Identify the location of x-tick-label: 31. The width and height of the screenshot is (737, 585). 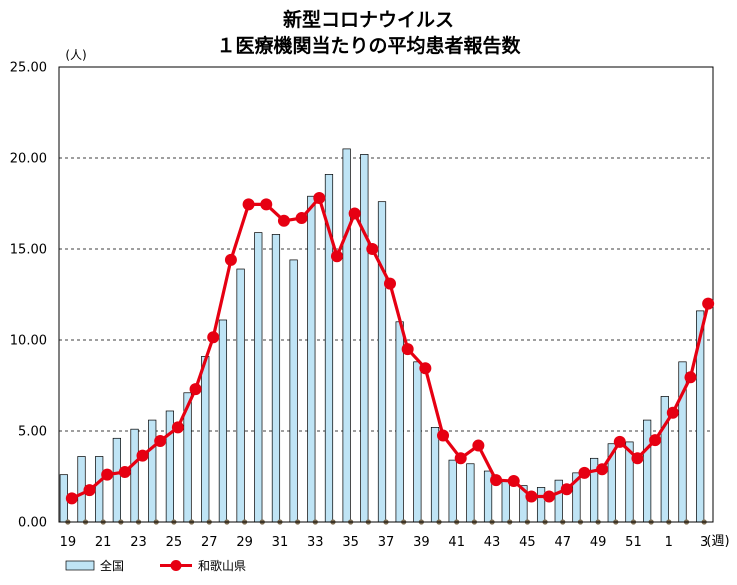
(280, 542).